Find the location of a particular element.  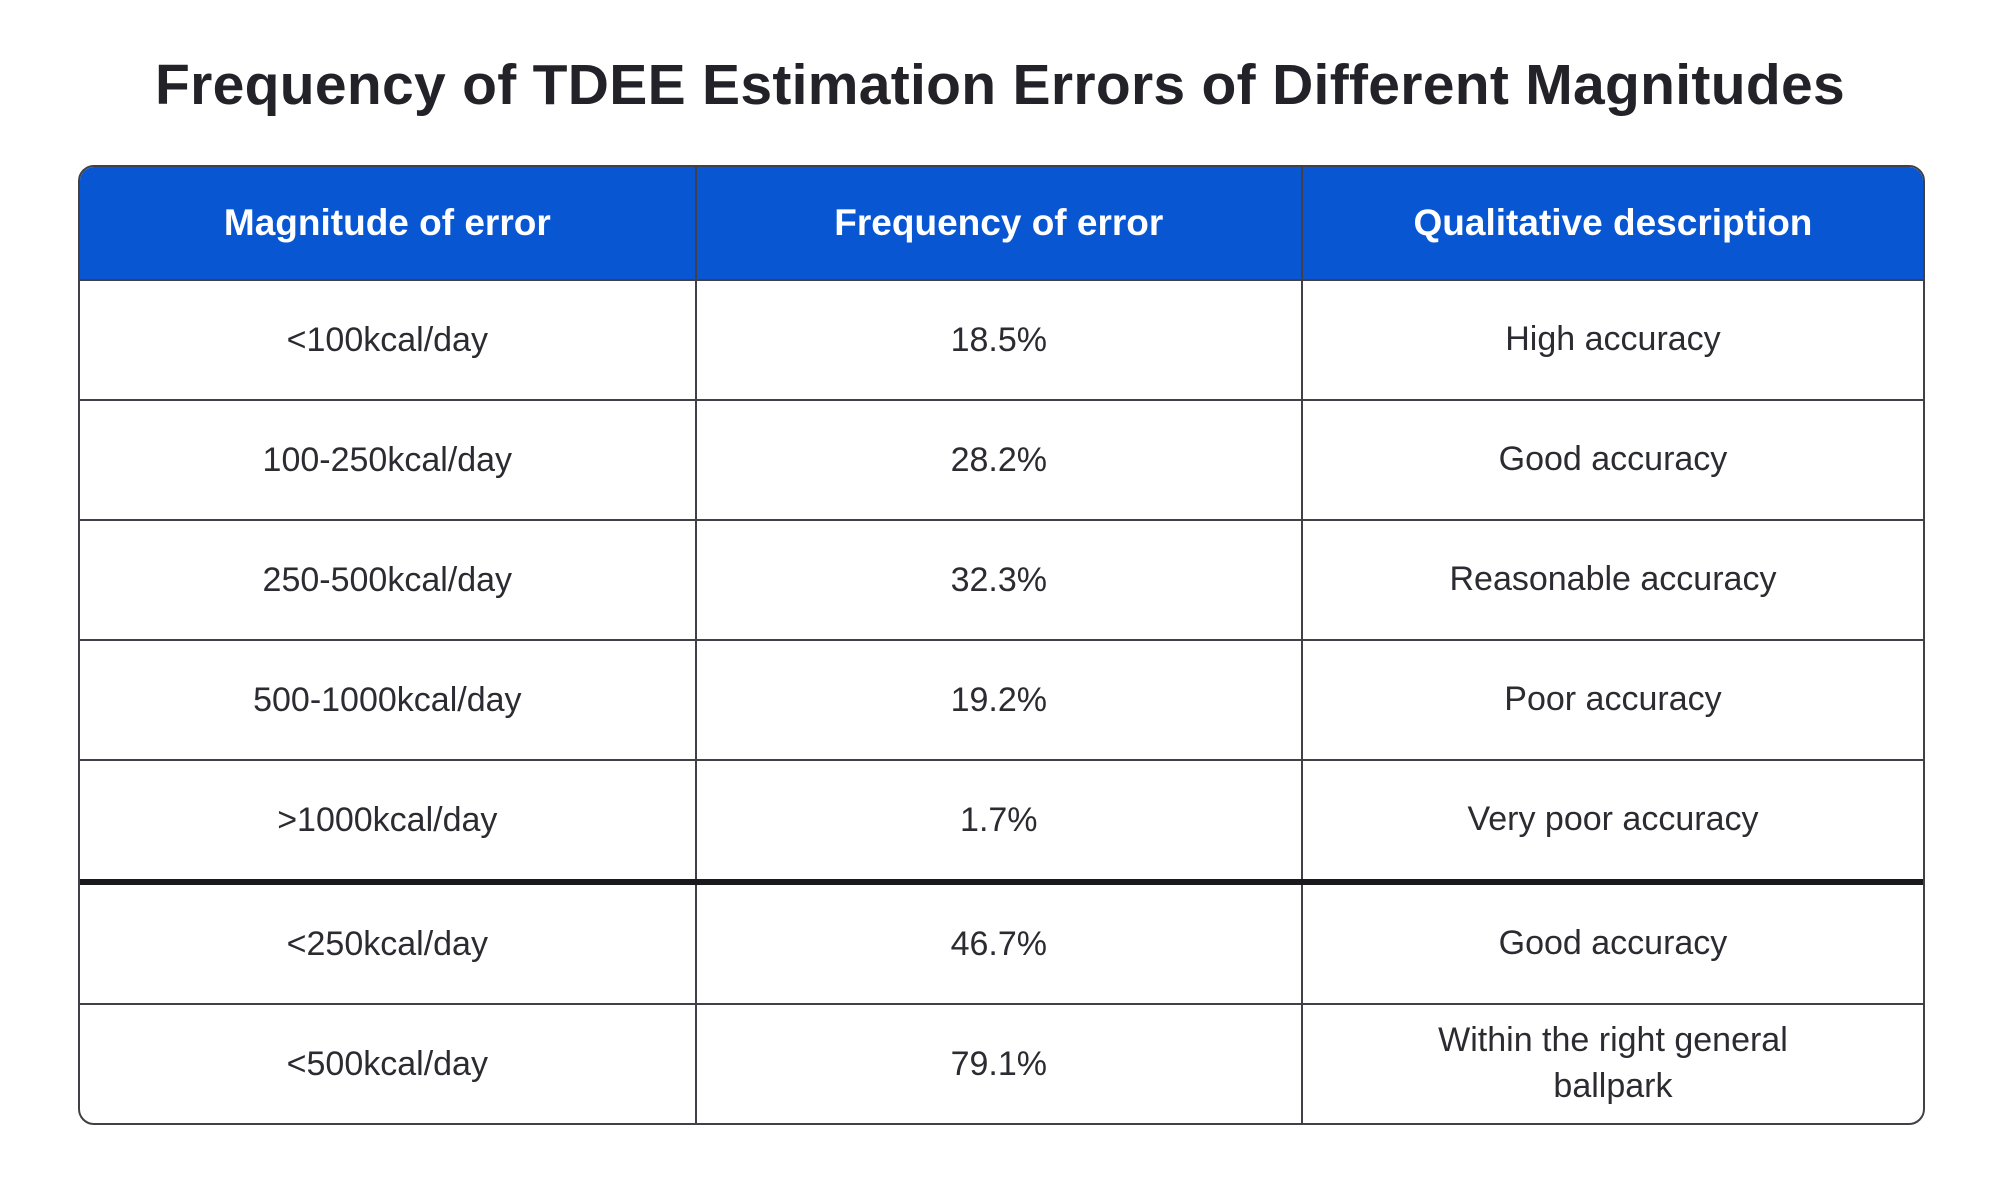

description-cell: High accuracy is located at coordinates (1611, 340).